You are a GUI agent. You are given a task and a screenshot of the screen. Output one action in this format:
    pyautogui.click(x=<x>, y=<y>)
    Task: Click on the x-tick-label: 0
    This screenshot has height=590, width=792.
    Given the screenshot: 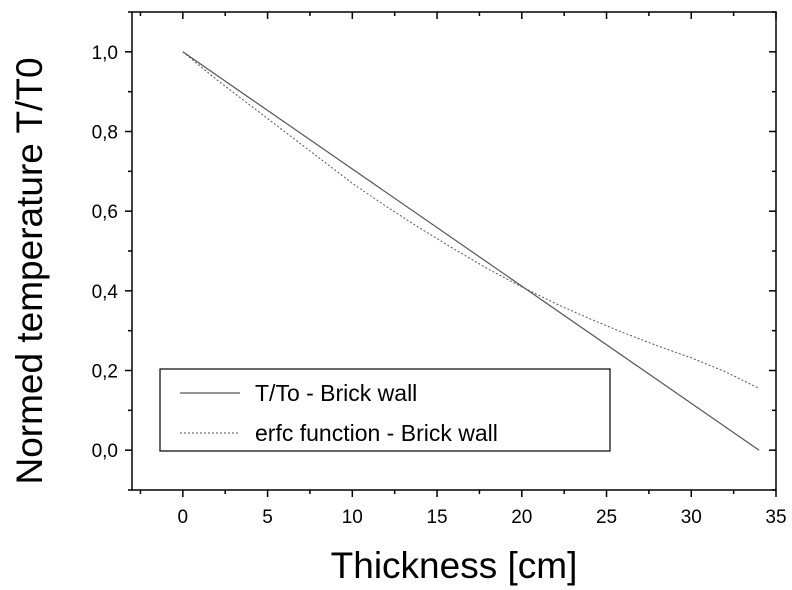 What is the action you would take?
    pyautogui.click(x=183, y=517)
    